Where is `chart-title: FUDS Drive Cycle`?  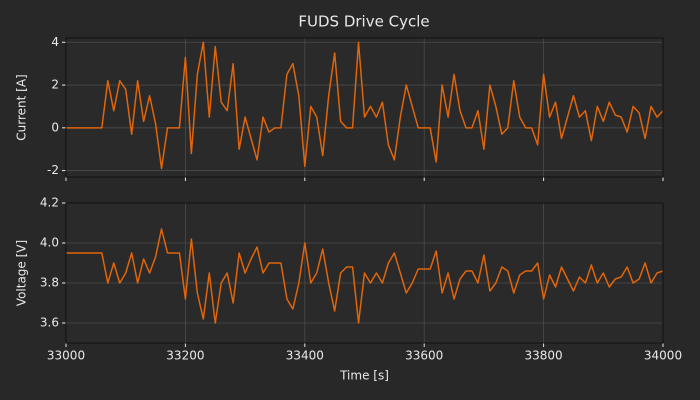
chart-title: FUDS Drive Cycle is located at coordinates (363, 22).